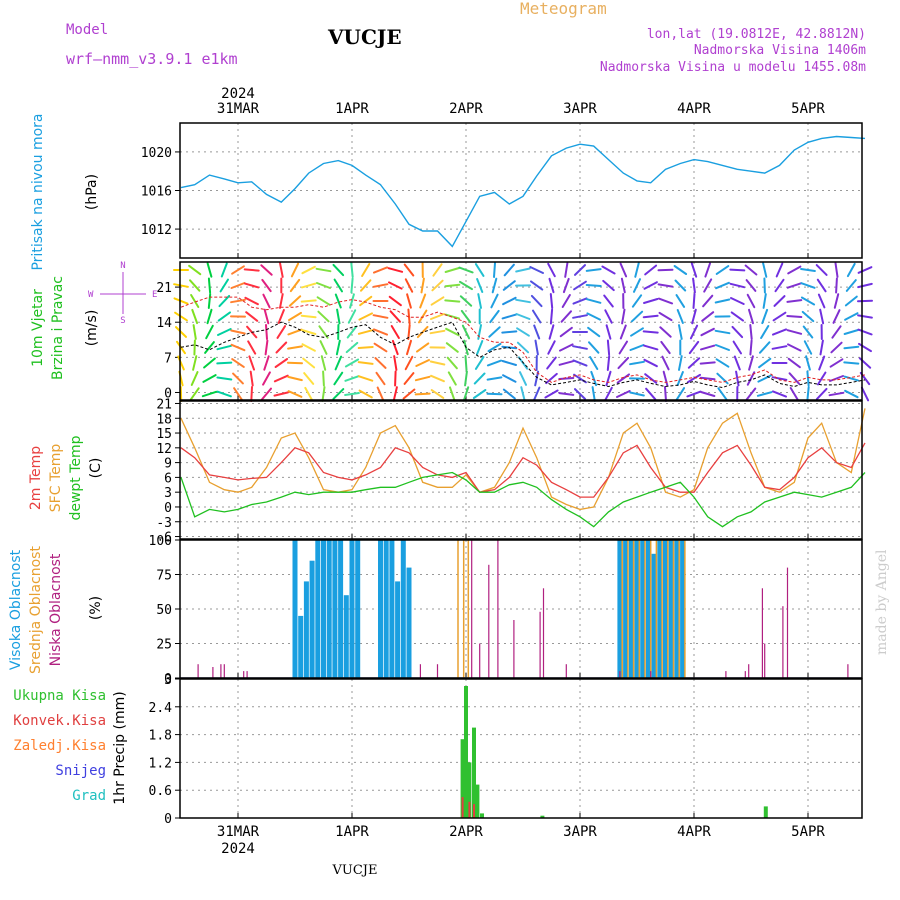  What do you see at coordinates (523, 355) in the screenshot?
I see `wind-speed-line` at bounding box center [523, 355].